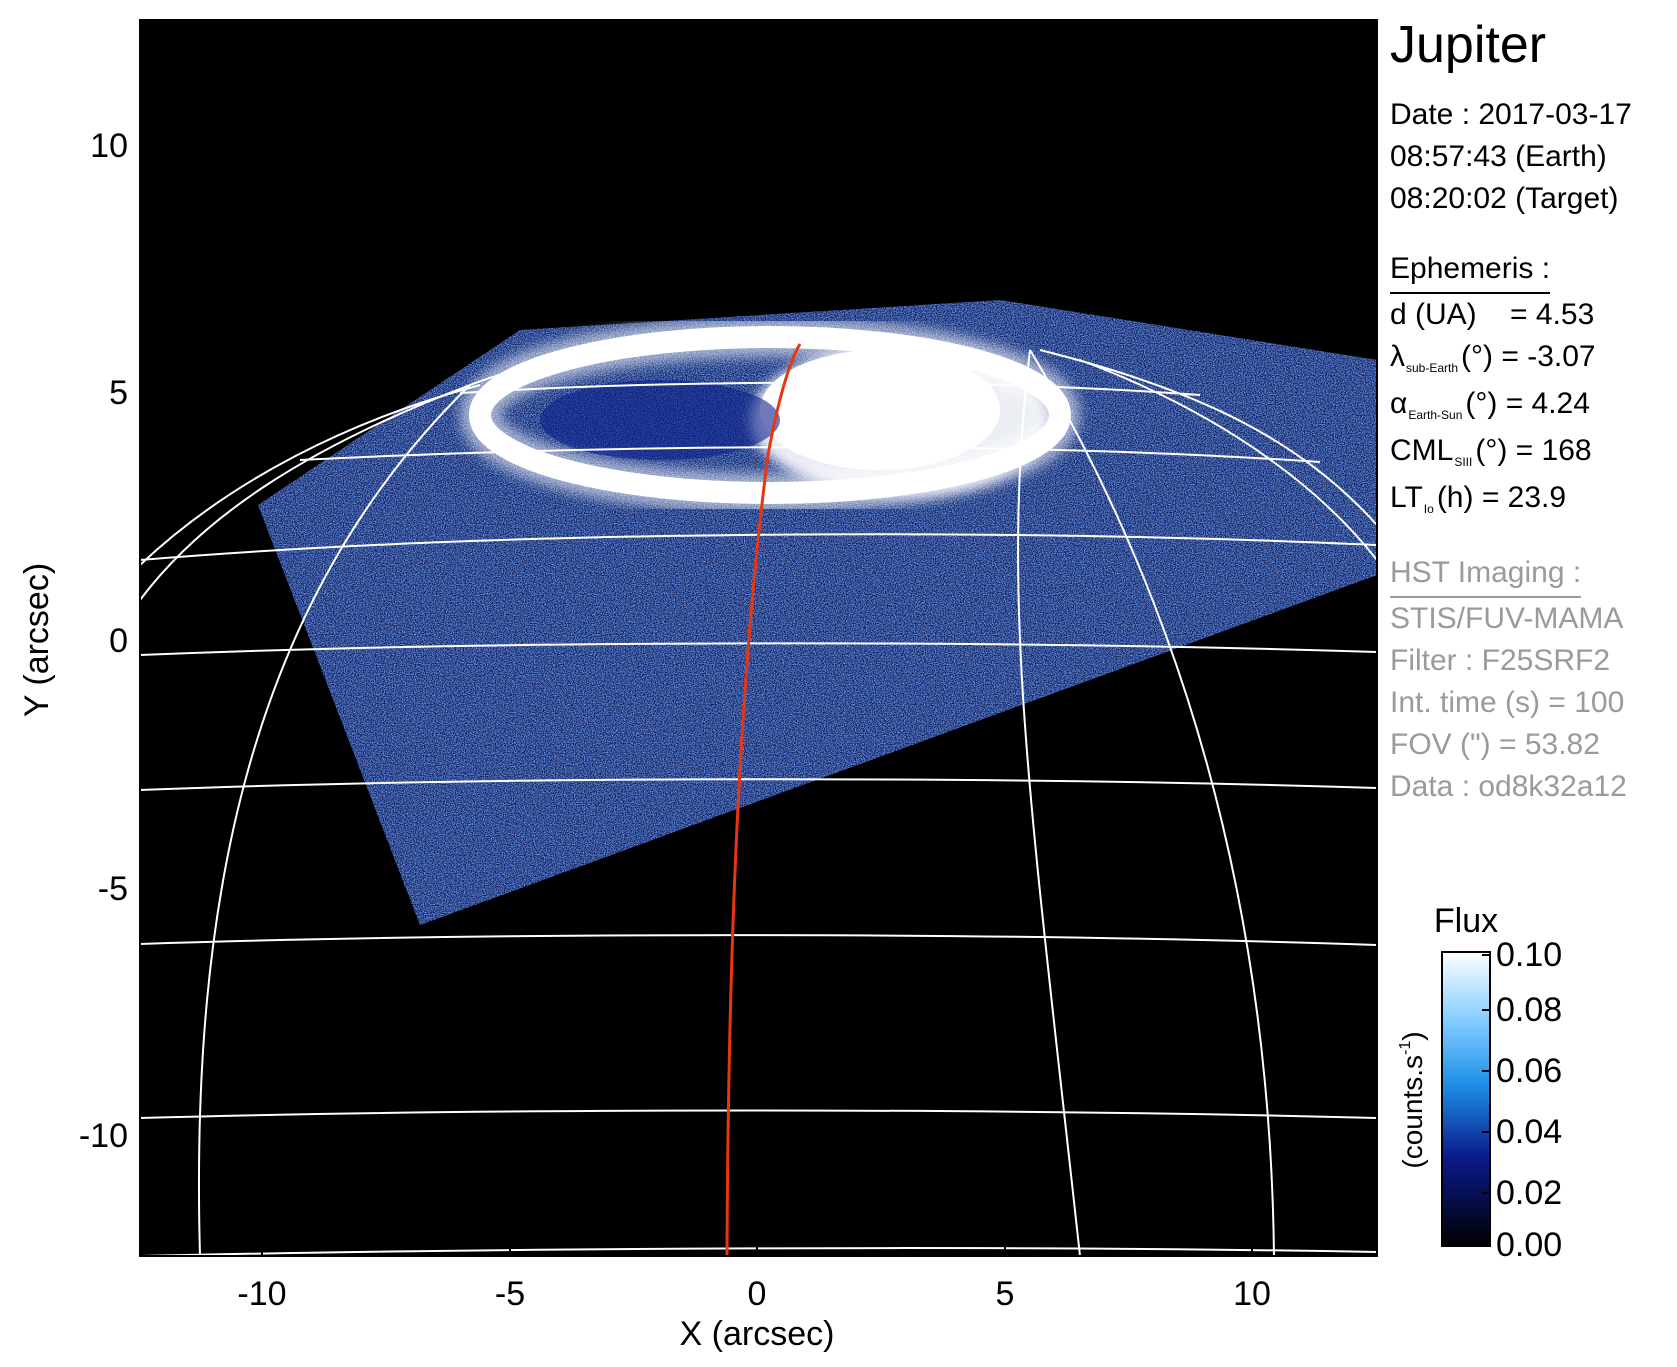  What do you see at coordinates (757, 1294) in the screenshot?
I see `x-tick-label: 0` at bounding box center [757, 1294].